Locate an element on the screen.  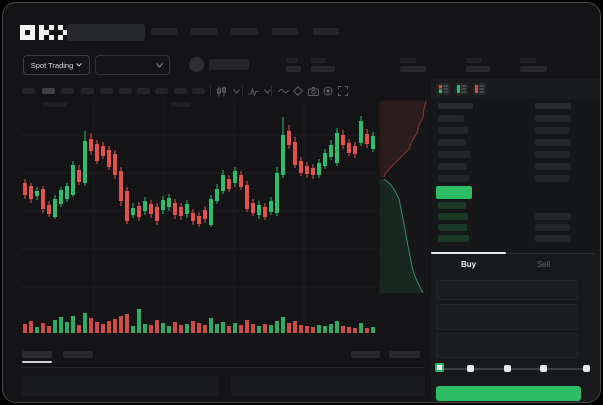
pair-selector-dropdown is located at coordinates (132, 65).